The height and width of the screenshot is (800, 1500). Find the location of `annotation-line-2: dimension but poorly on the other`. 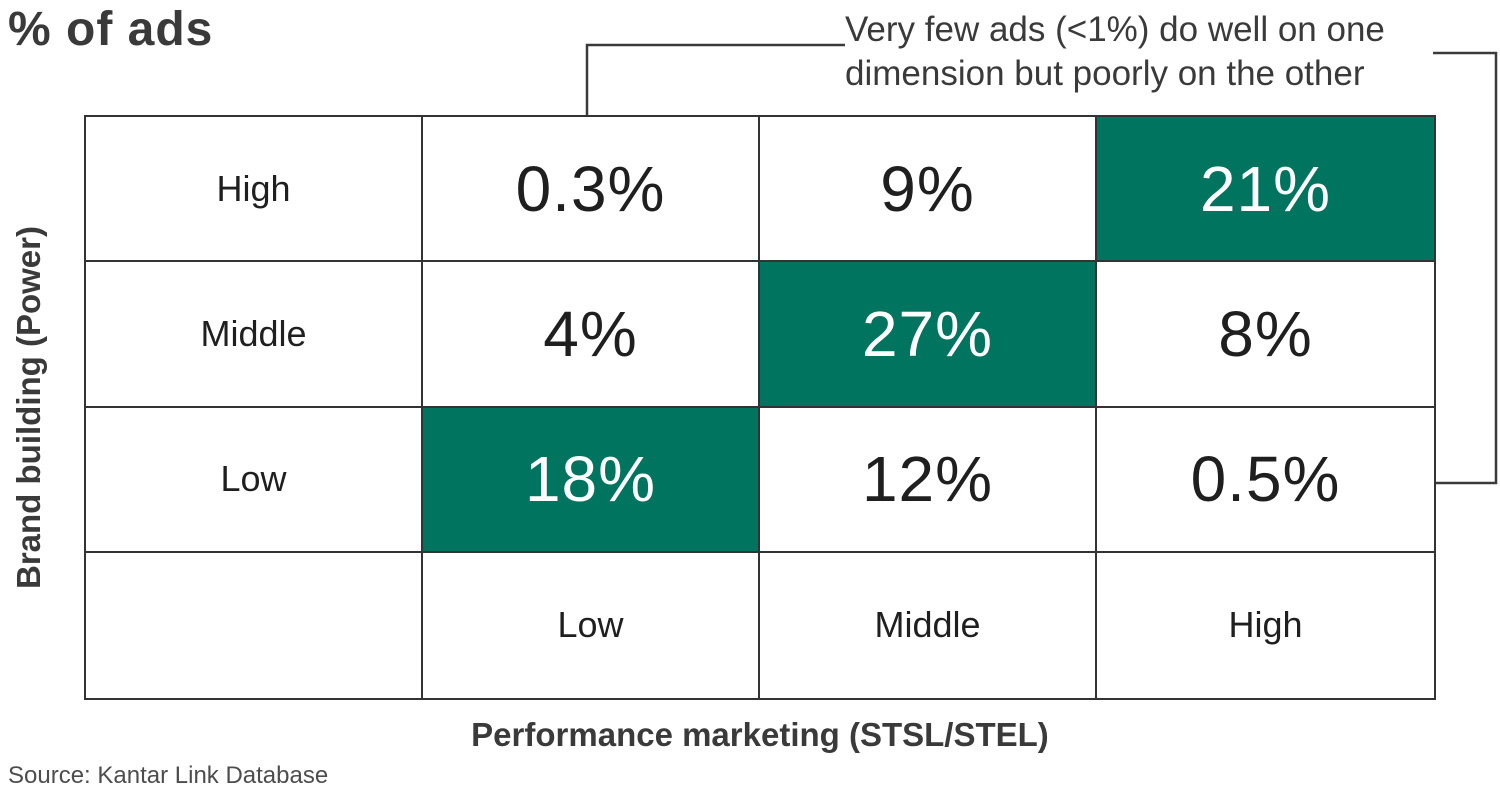

annotation-line-2: dimension but poorly on the other is located at coordinates (1105, 73).